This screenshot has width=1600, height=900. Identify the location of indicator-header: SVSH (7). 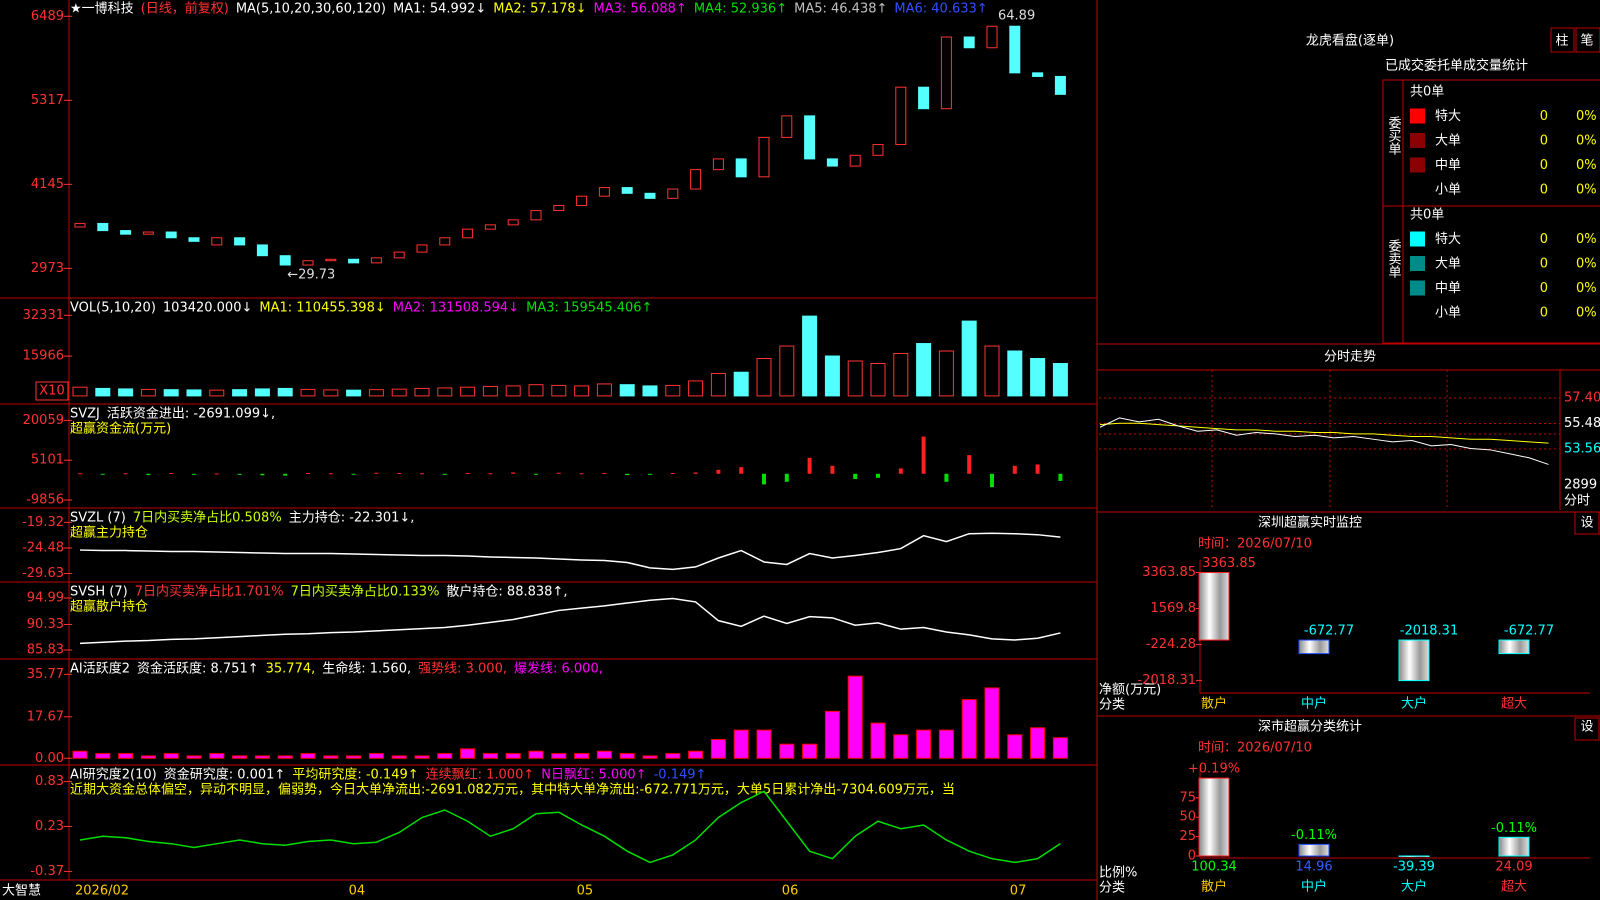
(99, 592).